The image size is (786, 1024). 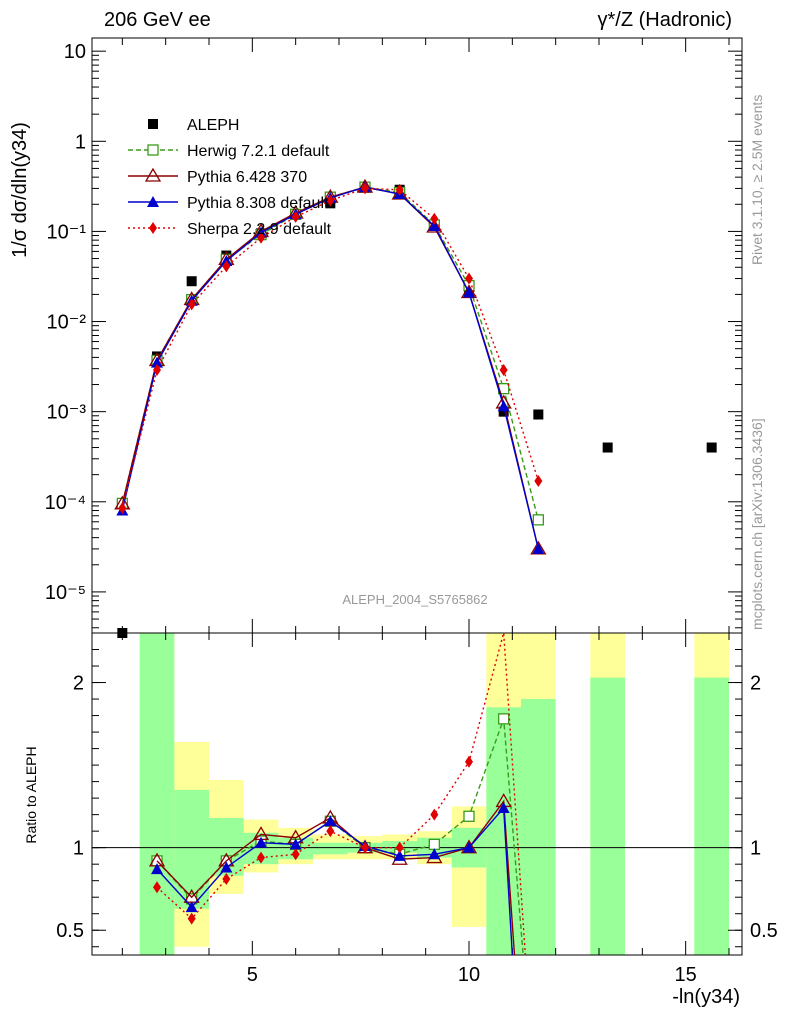 I want to click on y-tick-label: 10, so click(x=75, y=52).